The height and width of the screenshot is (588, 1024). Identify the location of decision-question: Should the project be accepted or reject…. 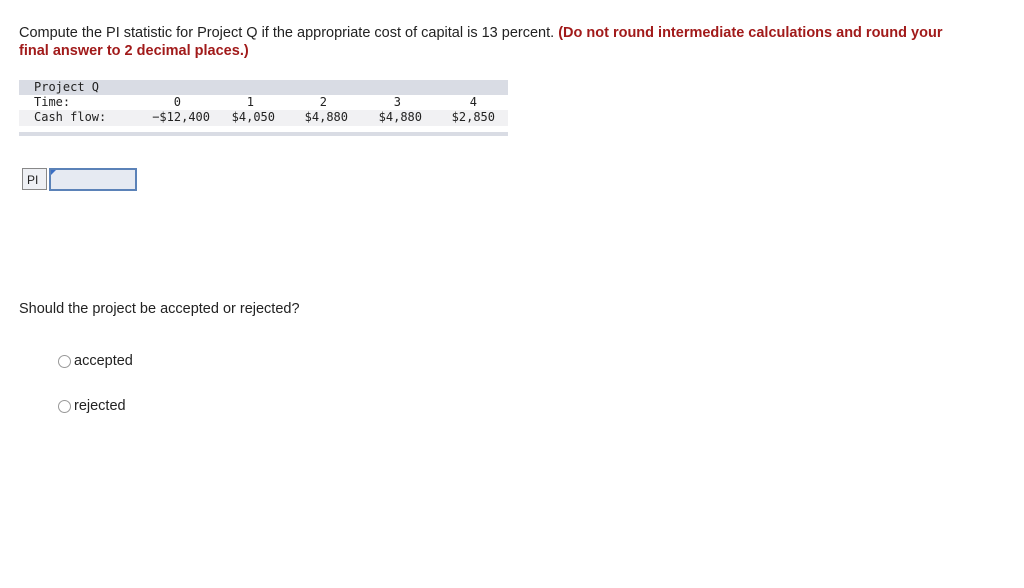
(159, 309).